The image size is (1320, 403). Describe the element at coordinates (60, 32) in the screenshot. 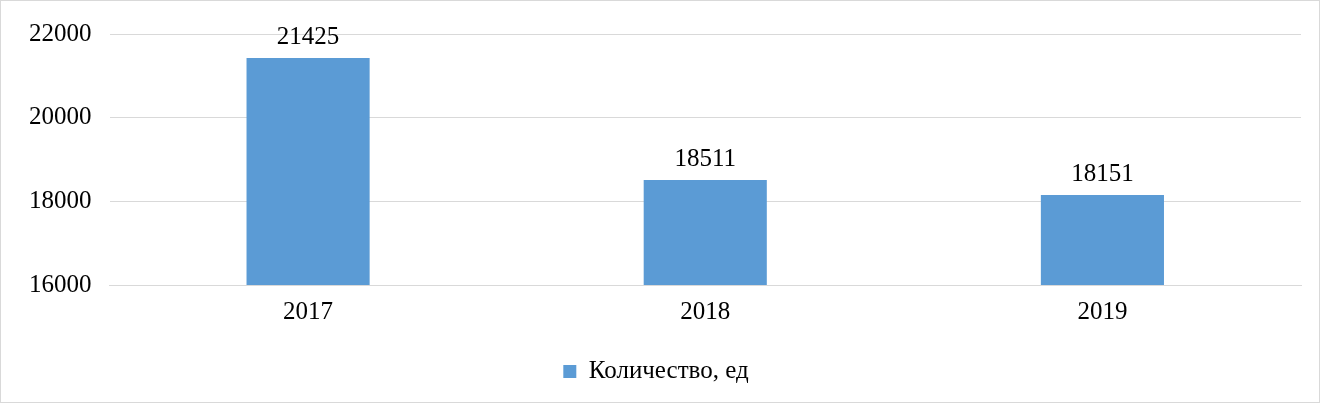

I see `y-tick-label: 22000` at that location.